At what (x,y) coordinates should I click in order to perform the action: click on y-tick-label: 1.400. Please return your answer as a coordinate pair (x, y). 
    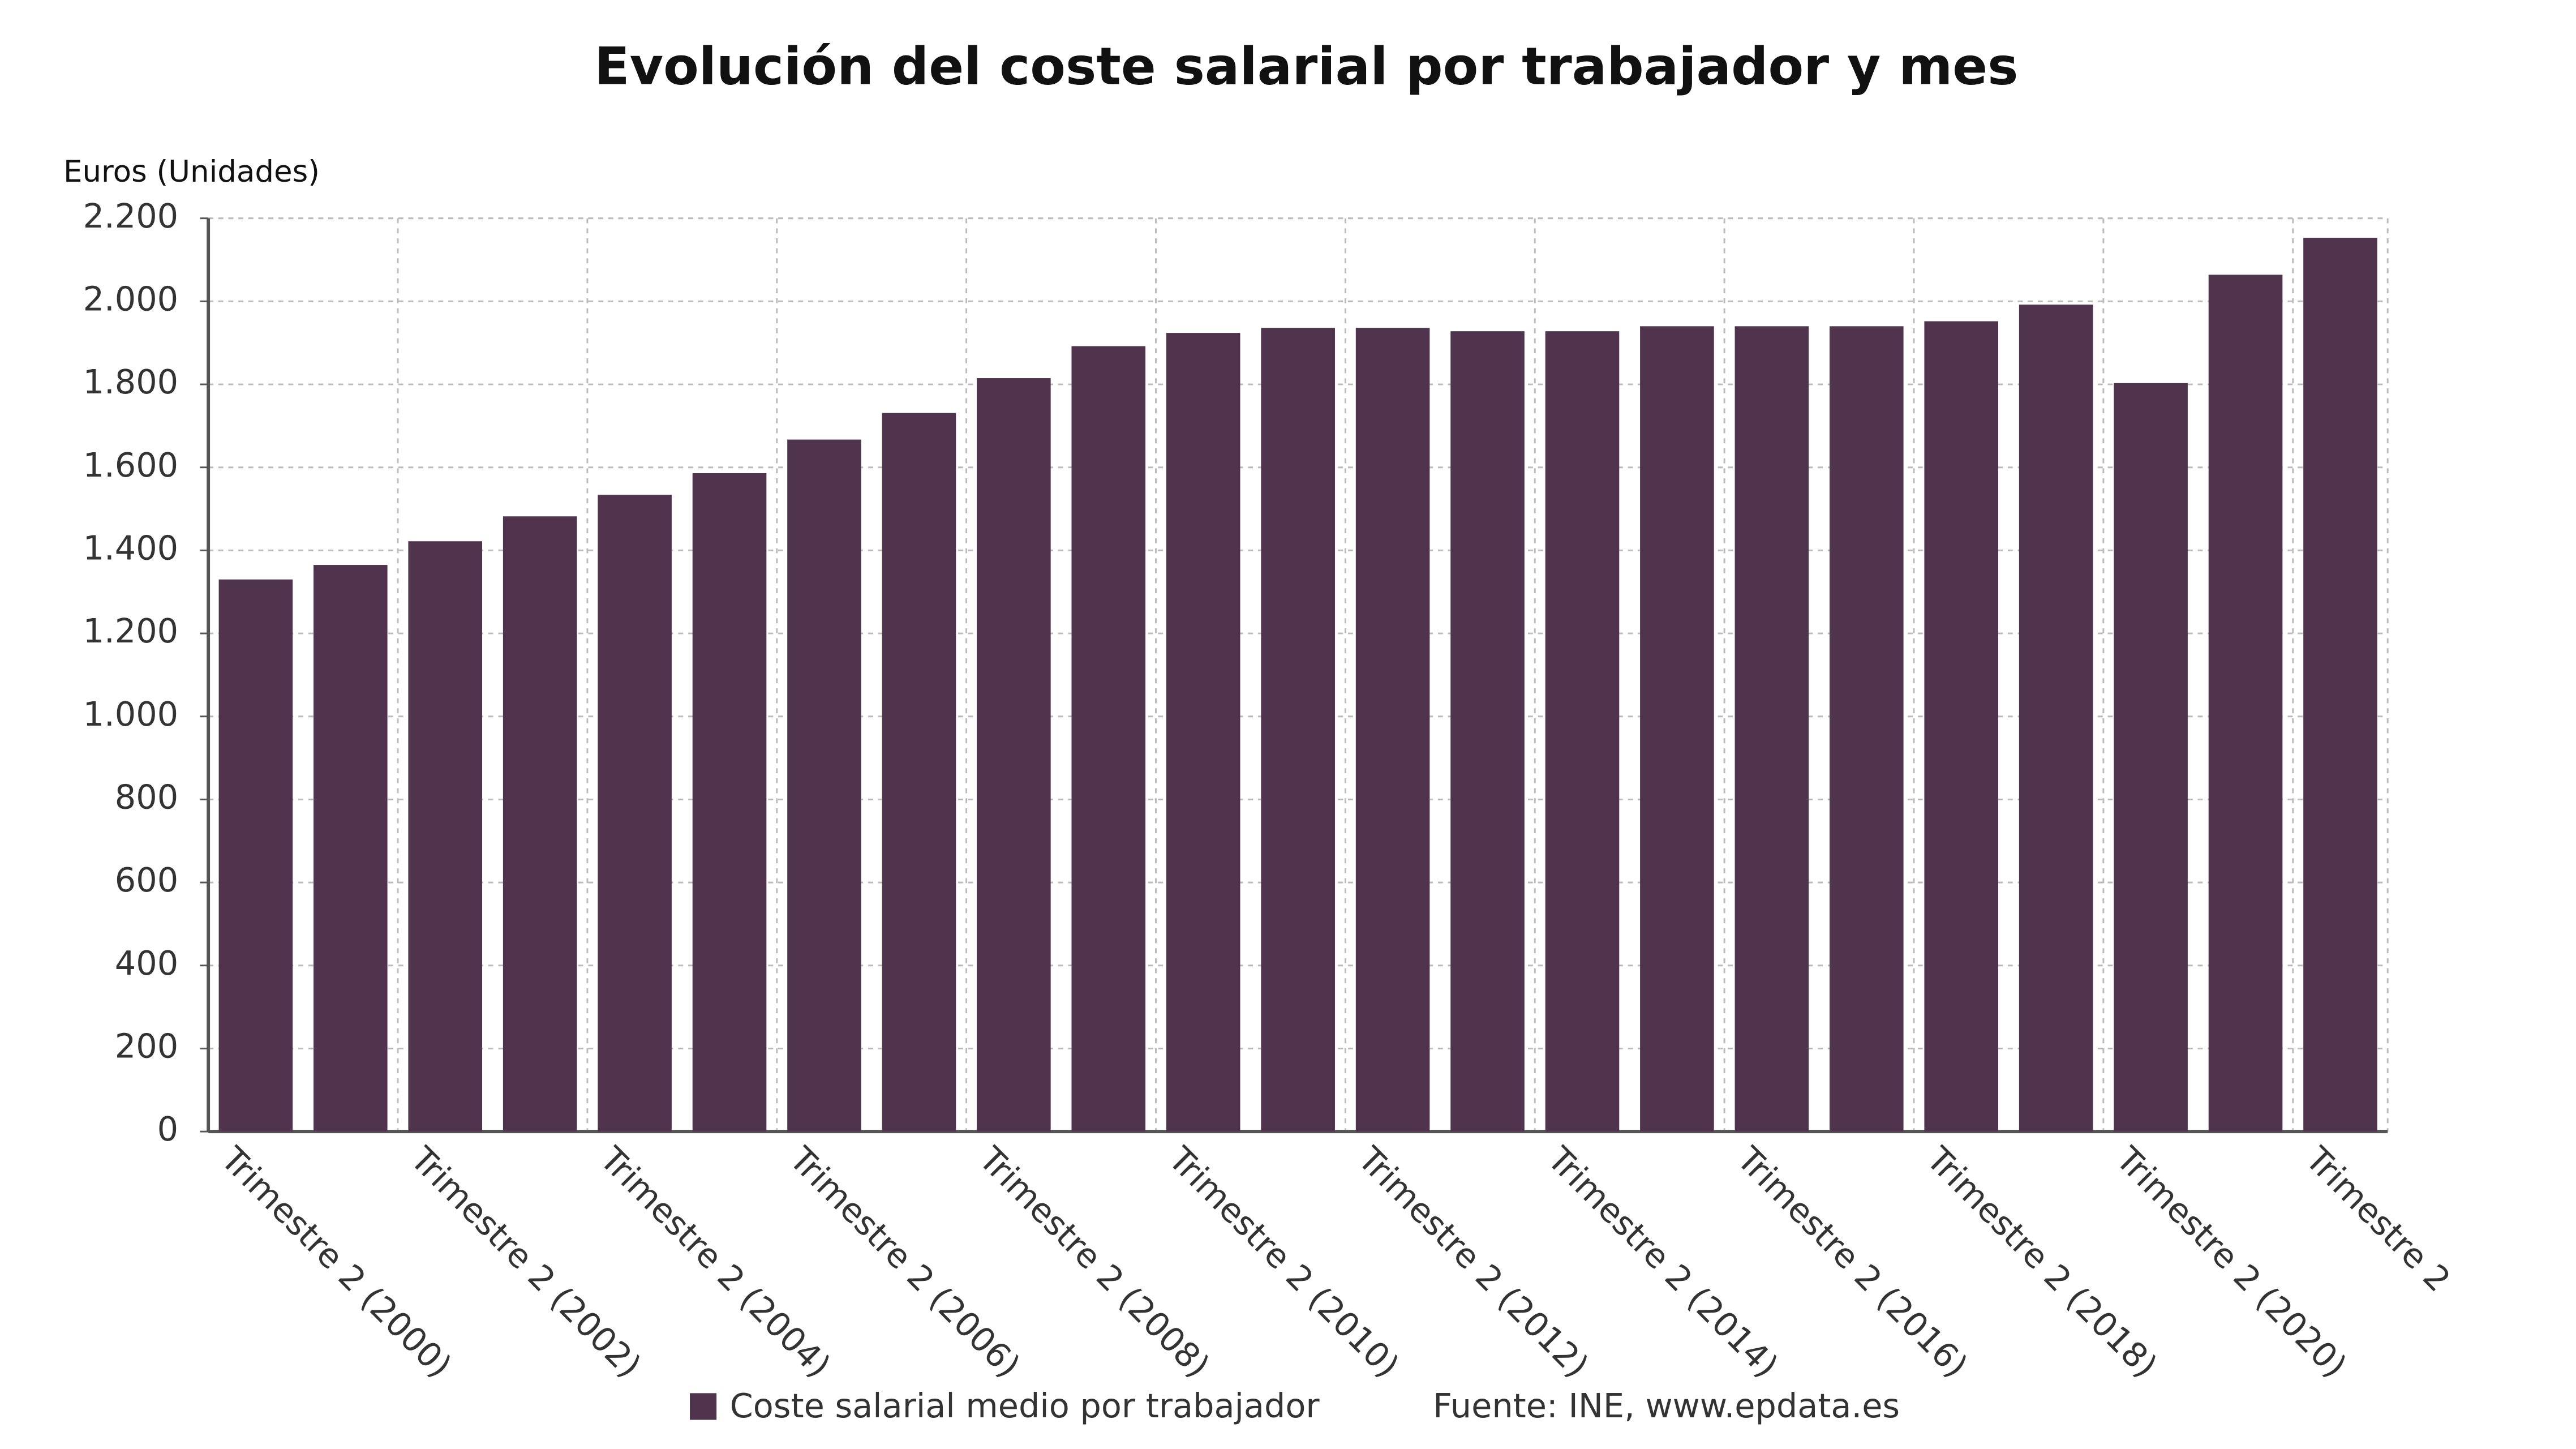
    Looking at the image, I should click on (131, 548).